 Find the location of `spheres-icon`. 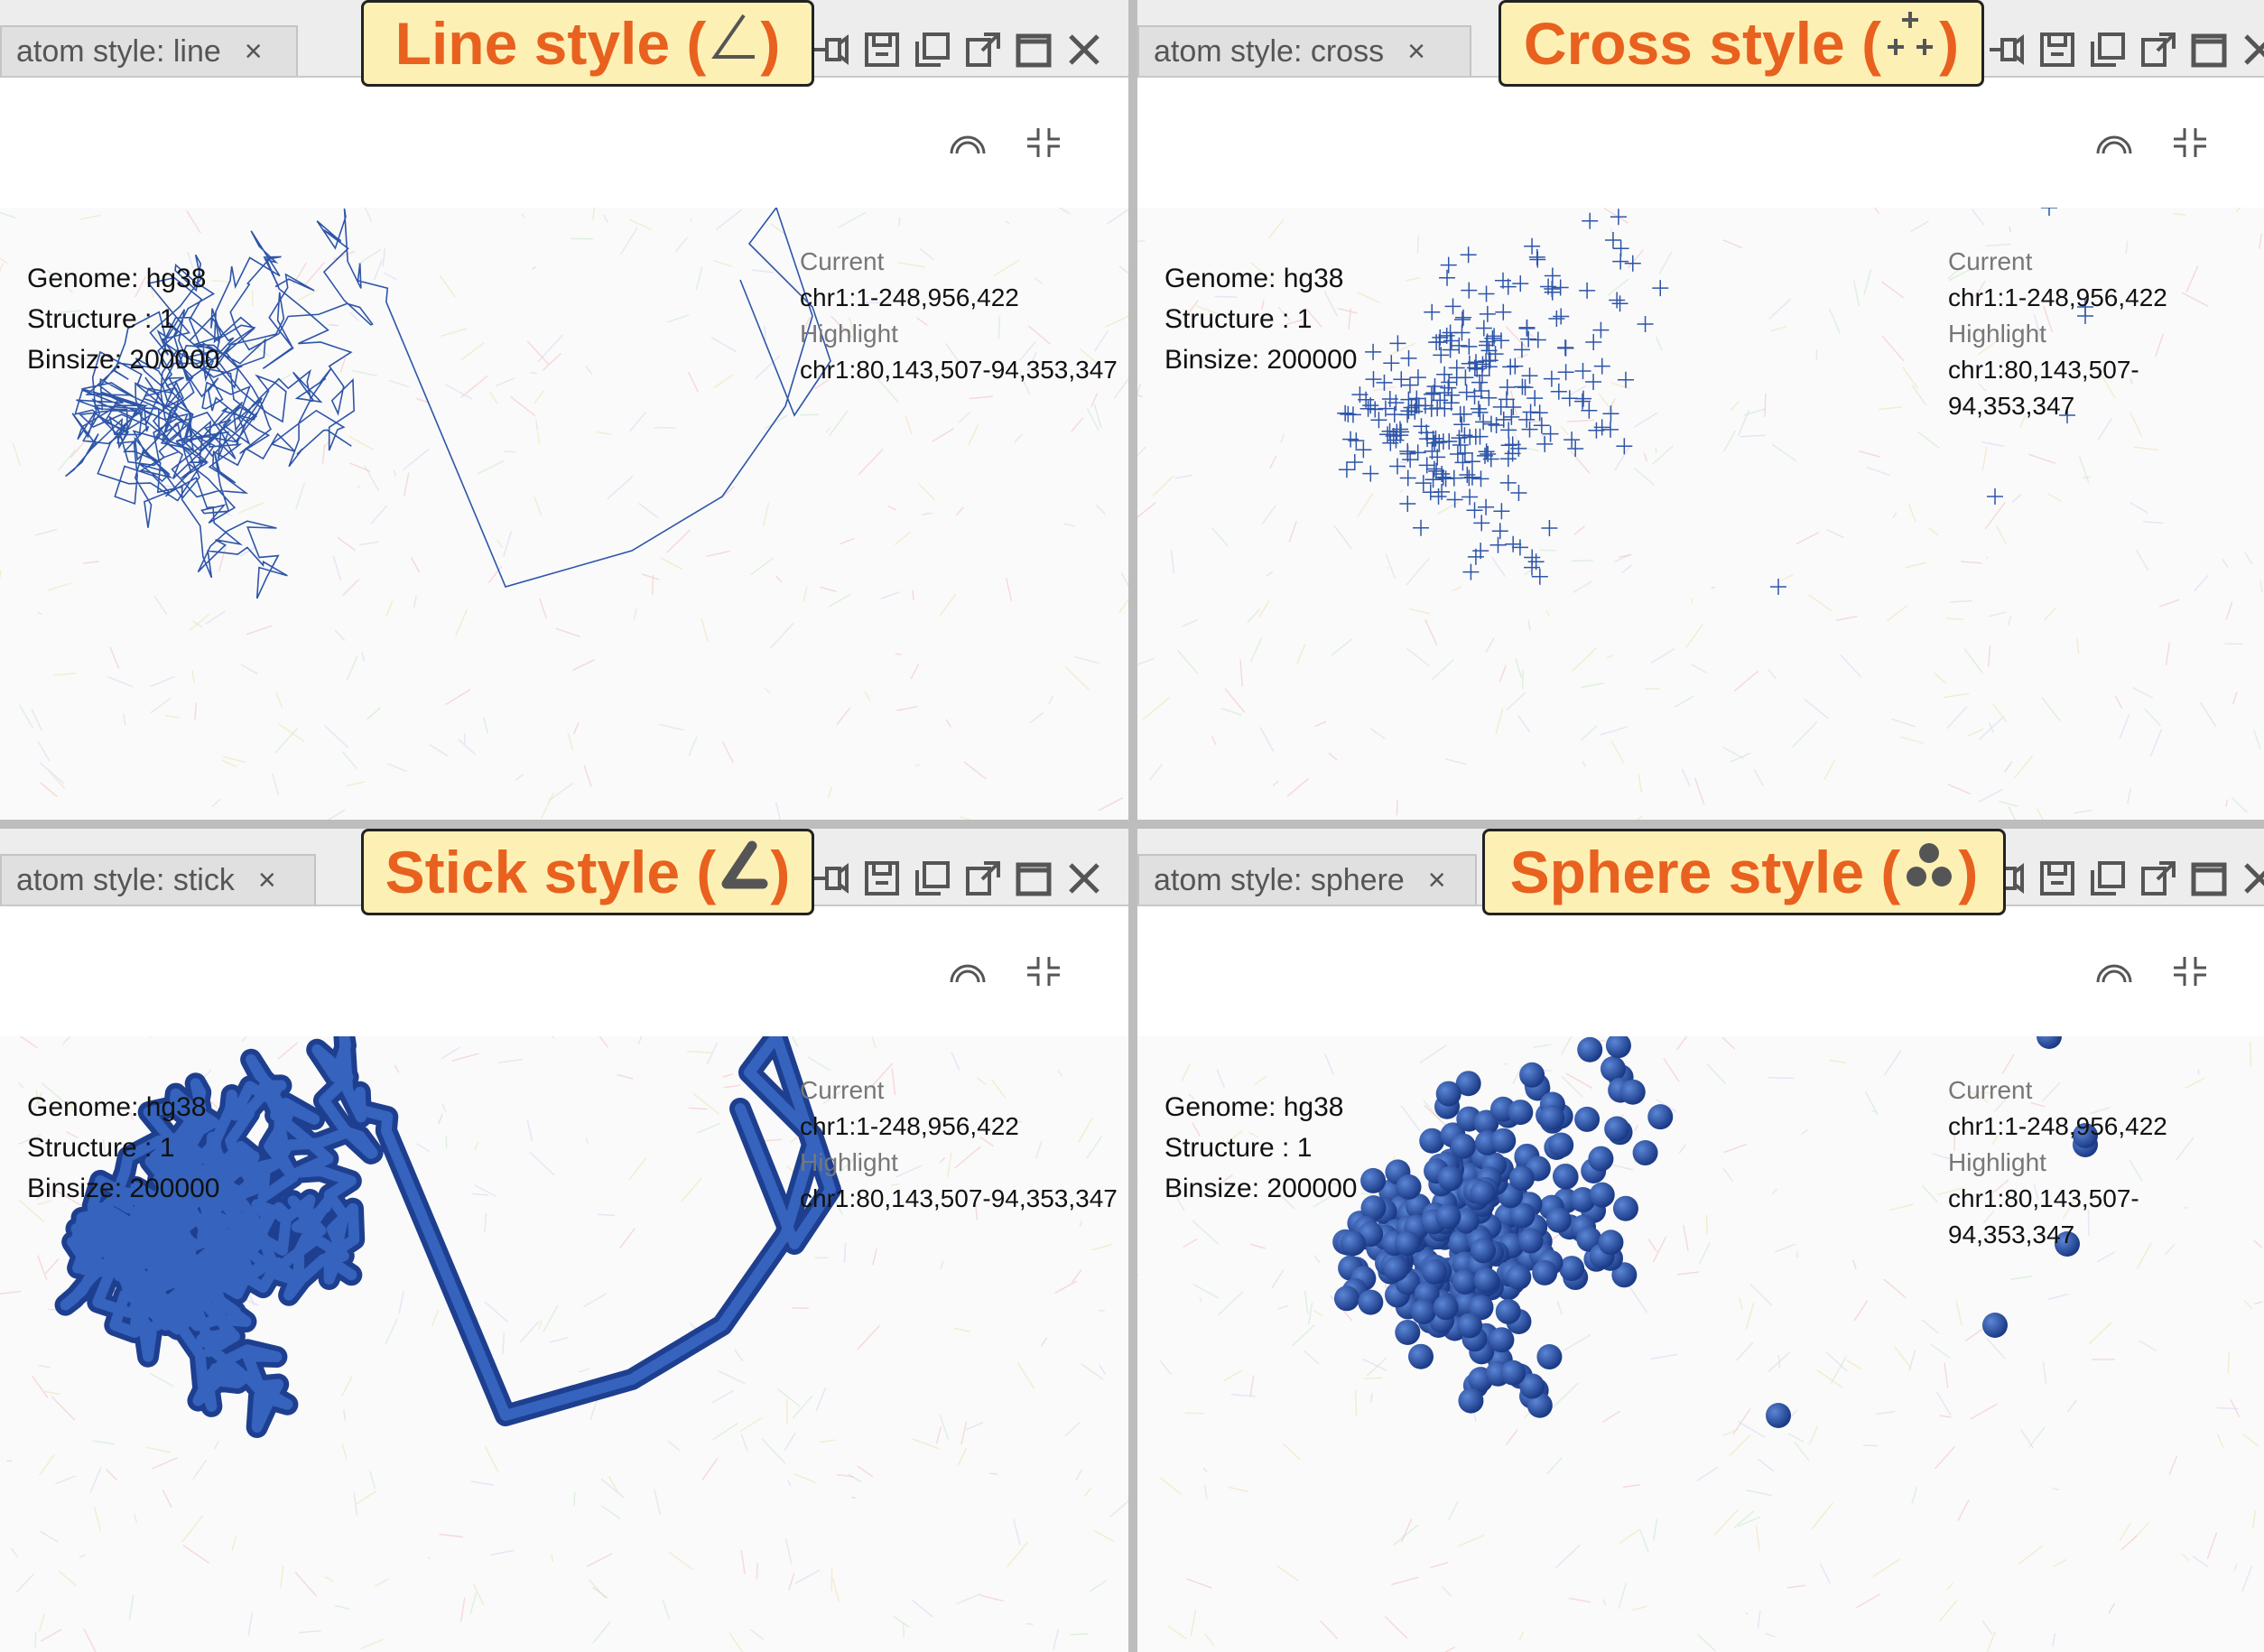

spheres-icon is located at coordinates (1929, 872).